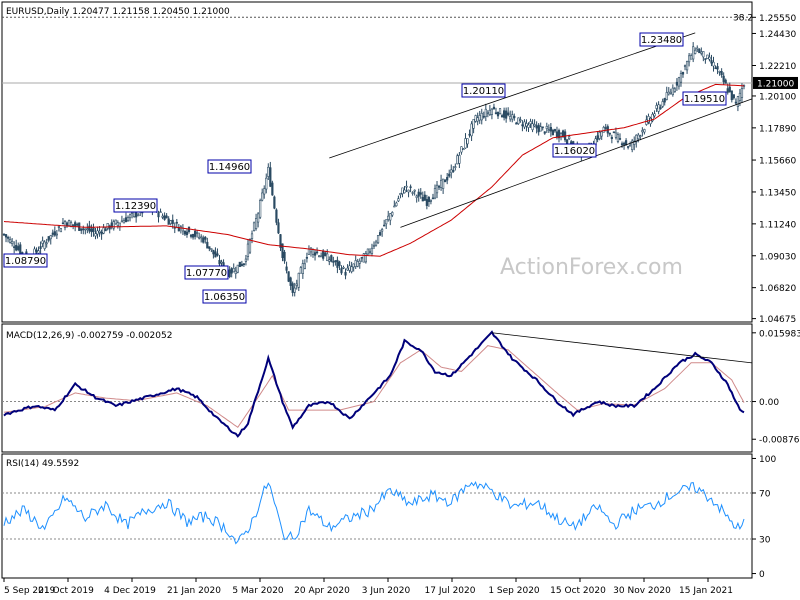 The width and height of the screenshot is (800, 600). Describe the element at coordinates (258, 591) in the screenshot. I see `x-tick-label: 5 Mar 2020` at that location.